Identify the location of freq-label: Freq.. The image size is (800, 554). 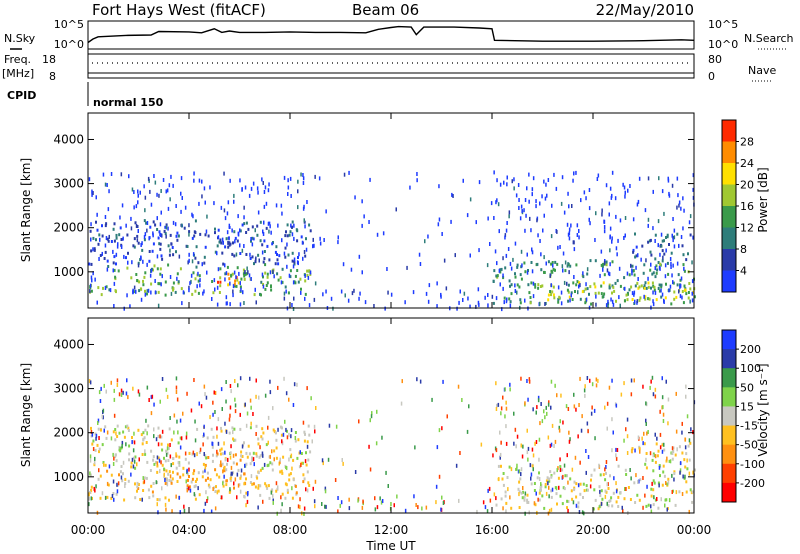
(17, 59).